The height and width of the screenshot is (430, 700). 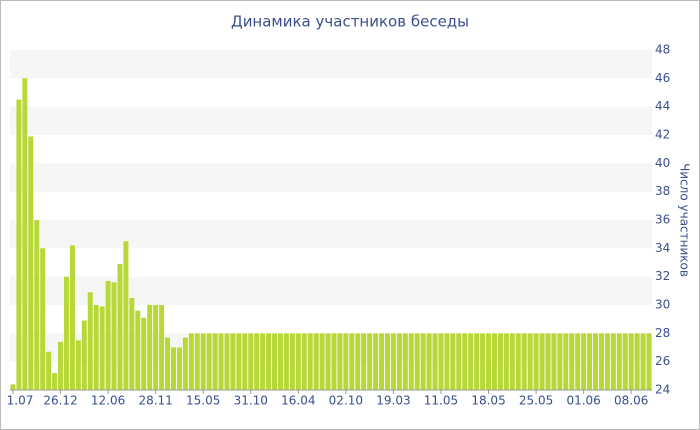 I want to click on x-tick-label: 12.06, so click(x=108, y=401).